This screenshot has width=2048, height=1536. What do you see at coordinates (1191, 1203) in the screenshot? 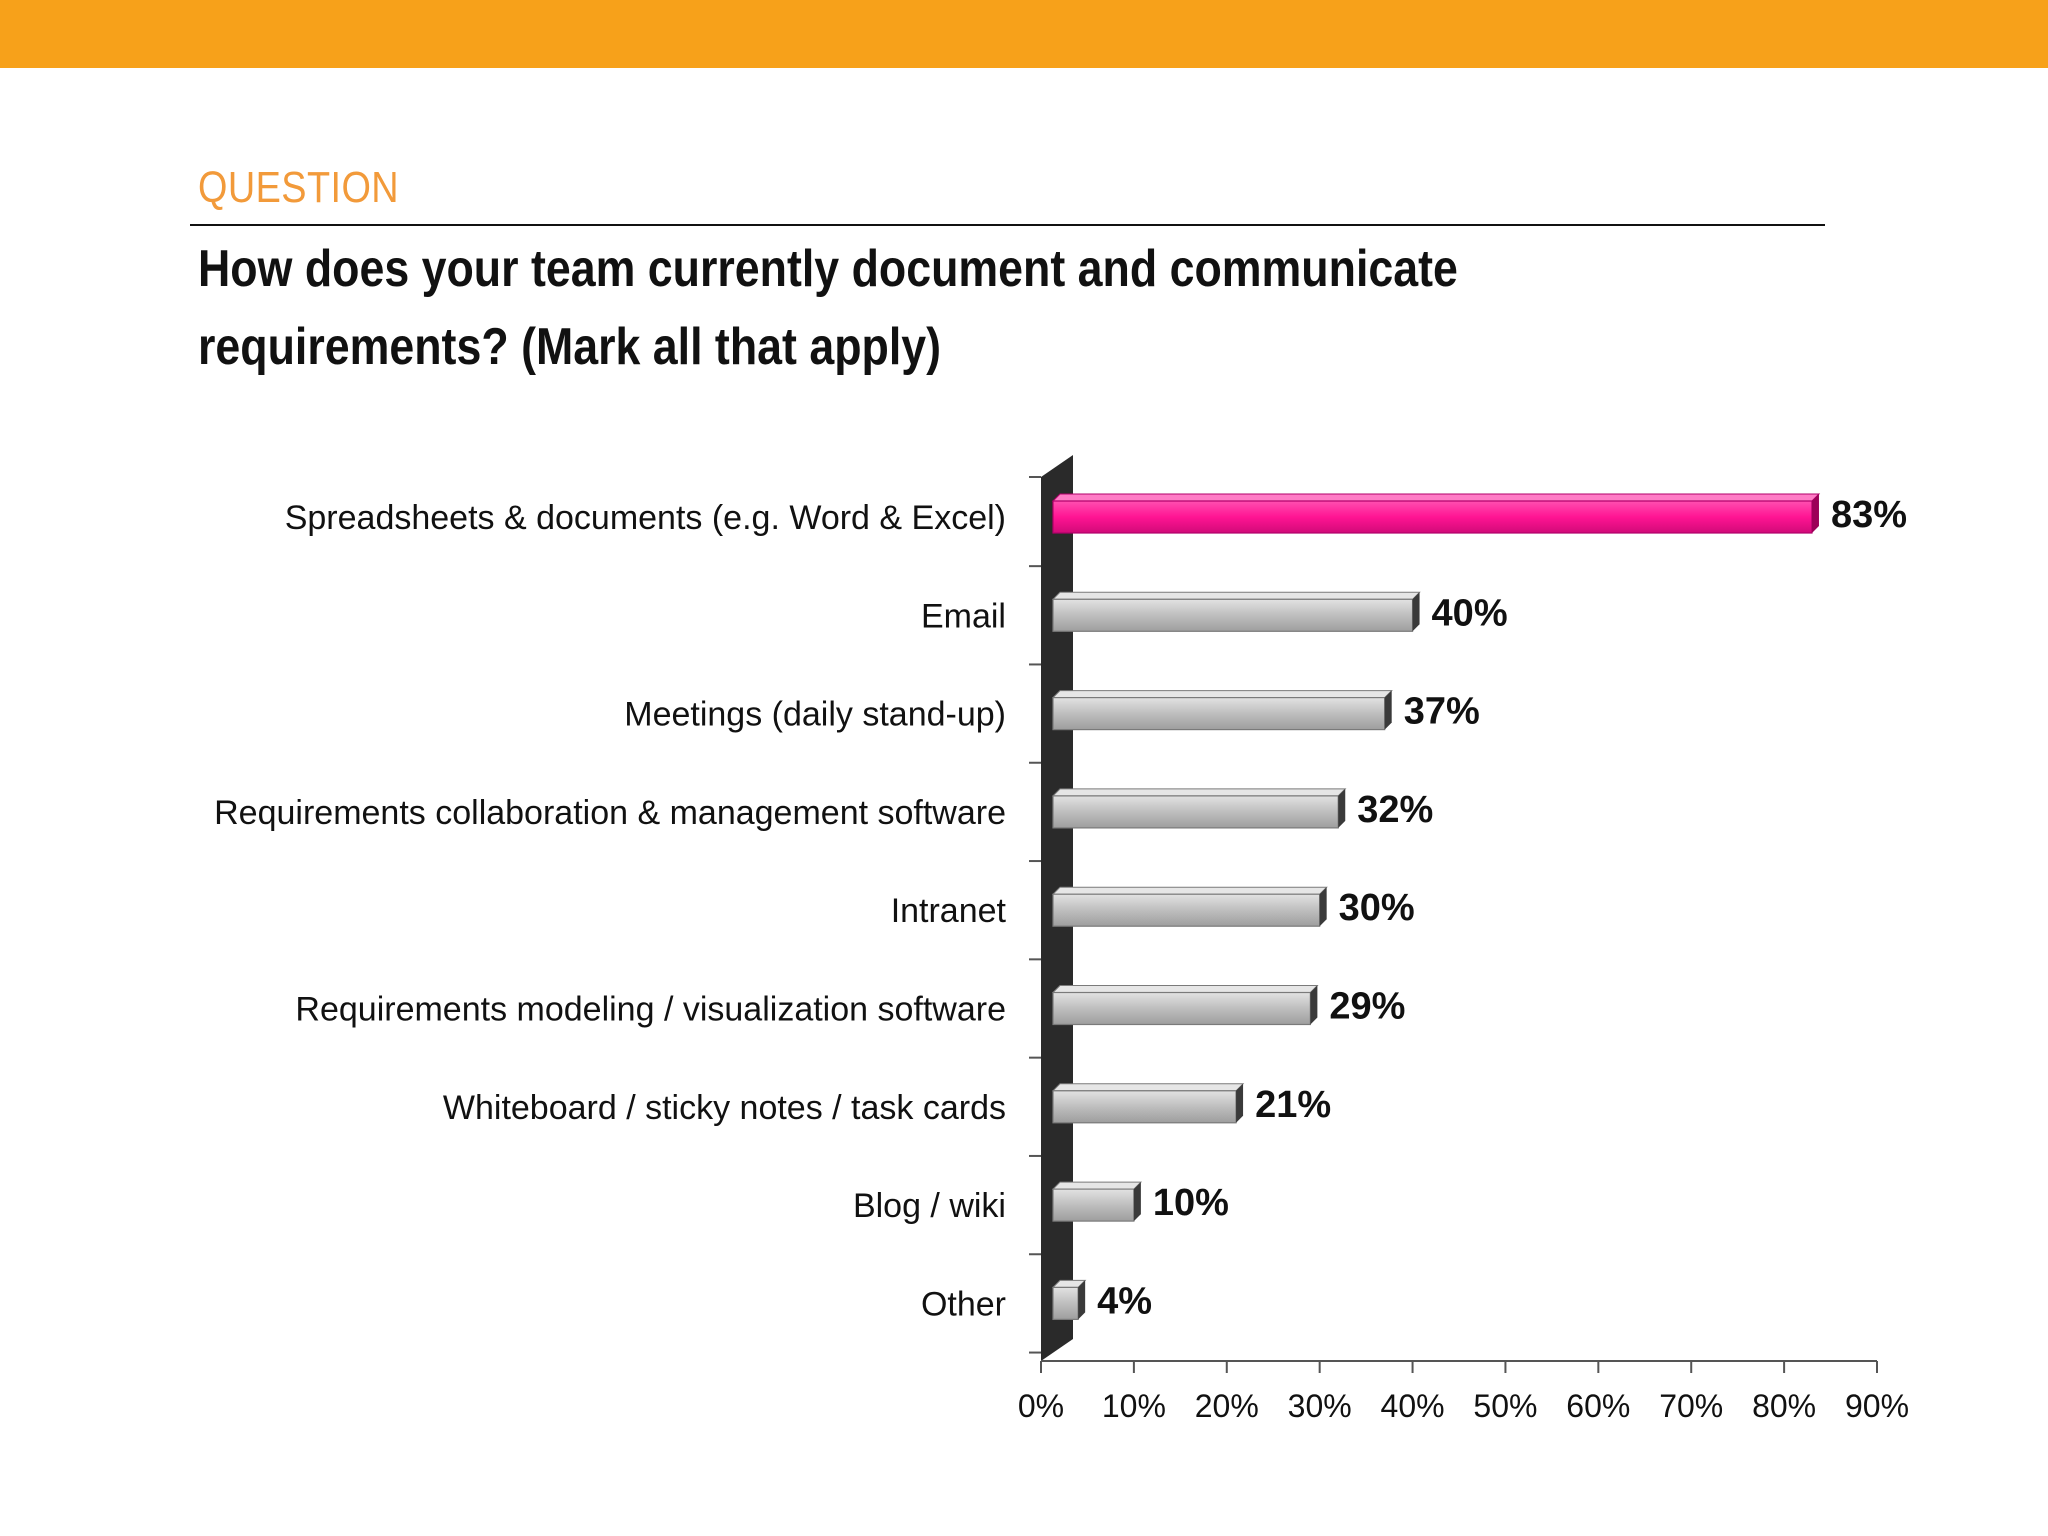
I see `value-label: 10%` at bounding box center [1191, 1203].